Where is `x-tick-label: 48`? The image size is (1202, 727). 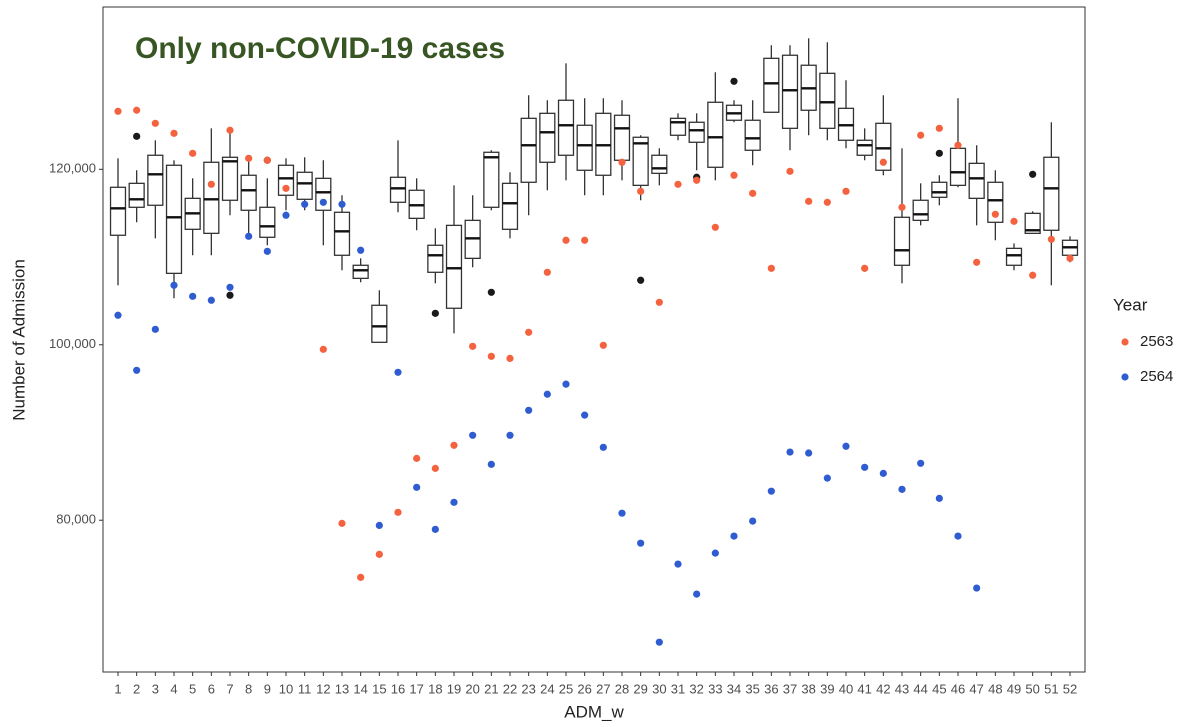
x-tick-label: 48 is located at coordinates (995, 688).